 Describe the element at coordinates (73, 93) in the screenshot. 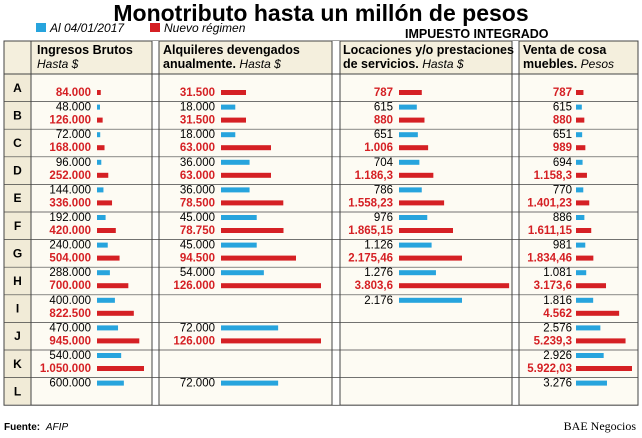

I see `value-new-1-A: 84.000` at that location.